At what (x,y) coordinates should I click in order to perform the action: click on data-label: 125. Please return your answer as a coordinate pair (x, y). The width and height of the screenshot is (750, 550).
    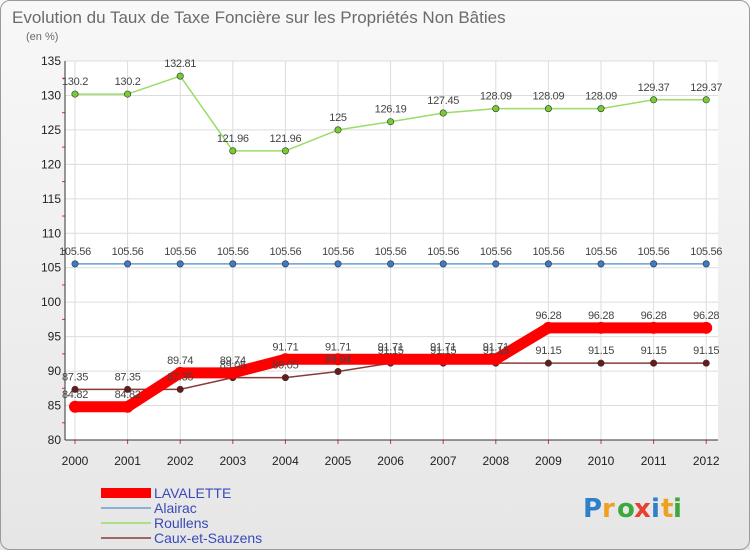
    Looking at the image, I should click on (338, 118).